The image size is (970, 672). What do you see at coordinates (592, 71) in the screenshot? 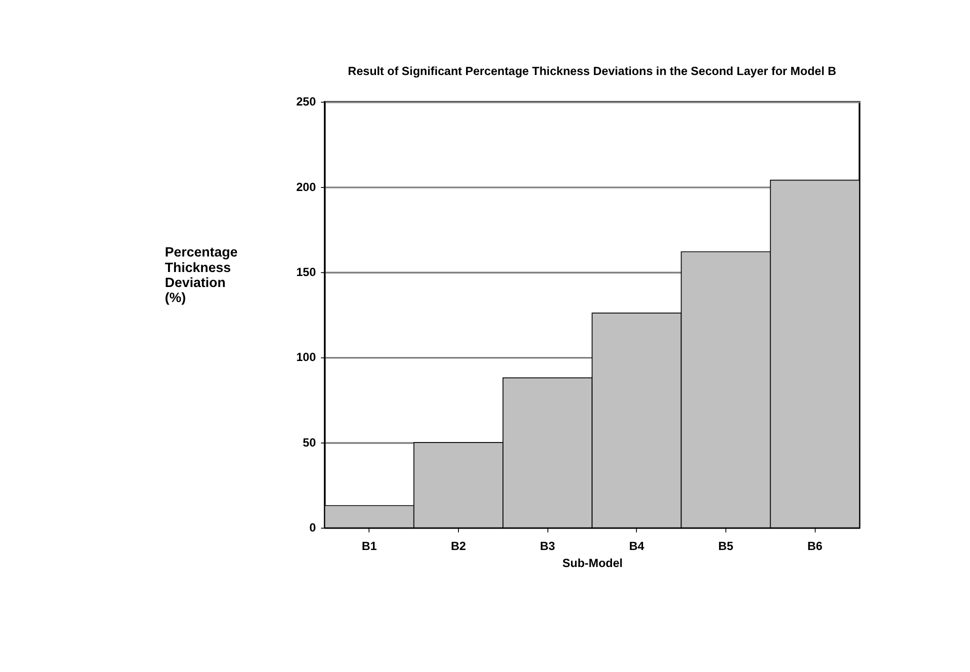
I see `chart-title: Result of Significant Percentage Thickness Deviations in the Second Layer for Model B` at bounding box center [592, 71].